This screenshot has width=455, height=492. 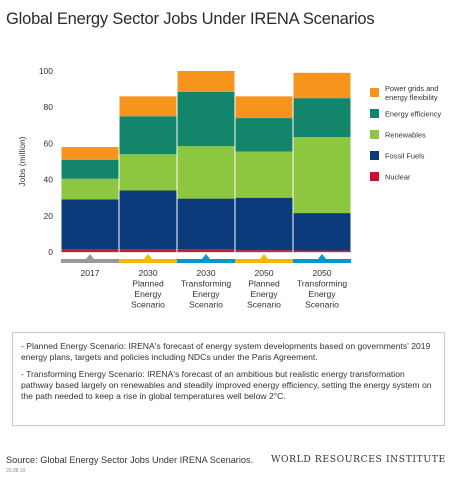 What do you see at coordinates (49, 107) in the screenshot?
I see `y-tick-label: 80` at bounding box center [49, 107].